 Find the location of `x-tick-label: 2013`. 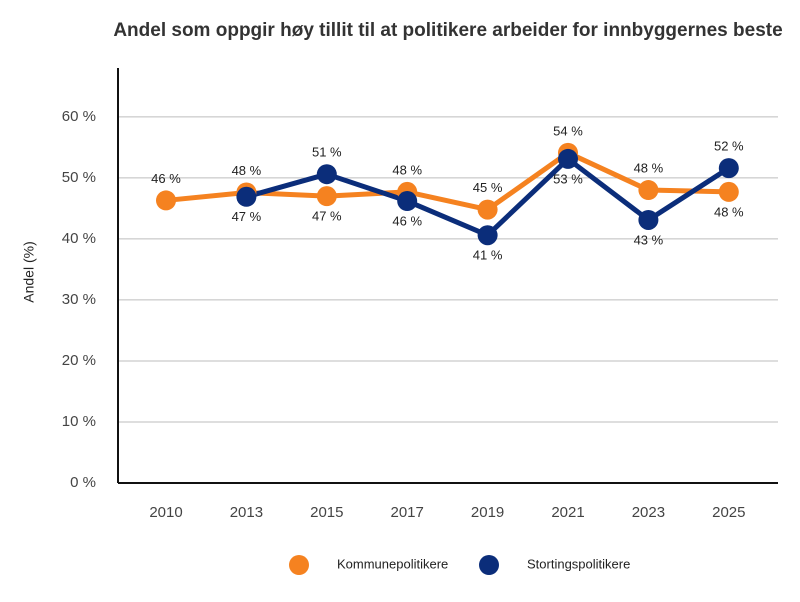

x-tick-label: 2013 is located at coordinates (246, 512).